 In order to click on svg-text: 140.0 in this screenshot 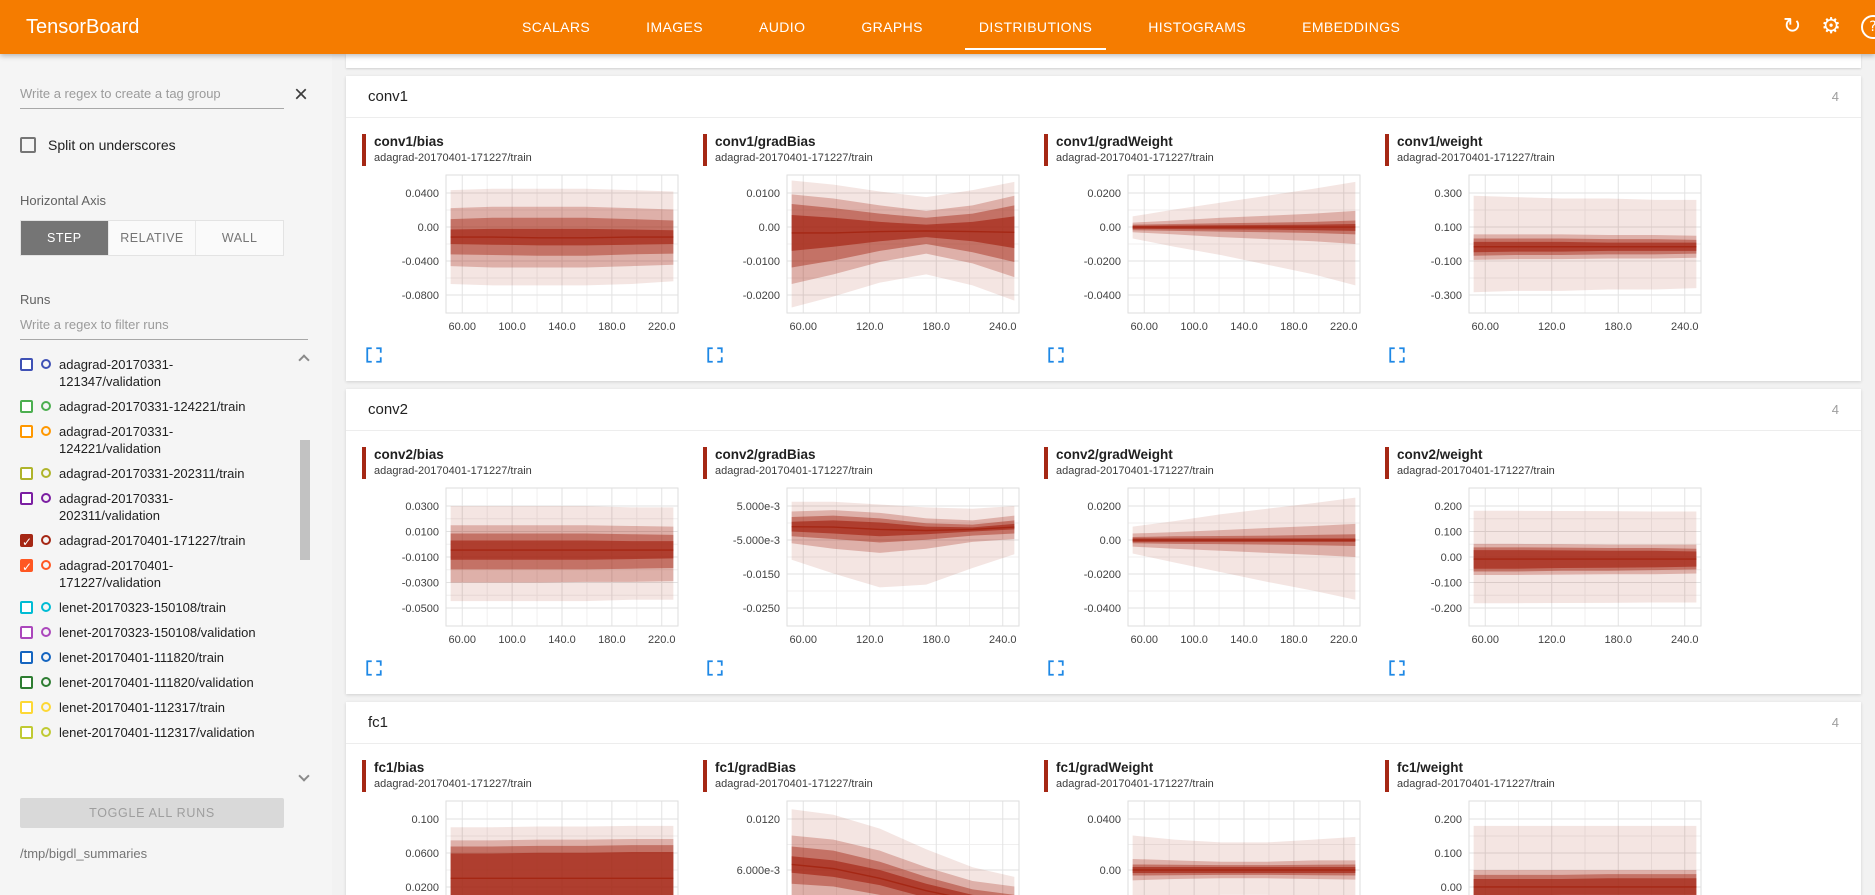, I will do `click(562, 327)`.